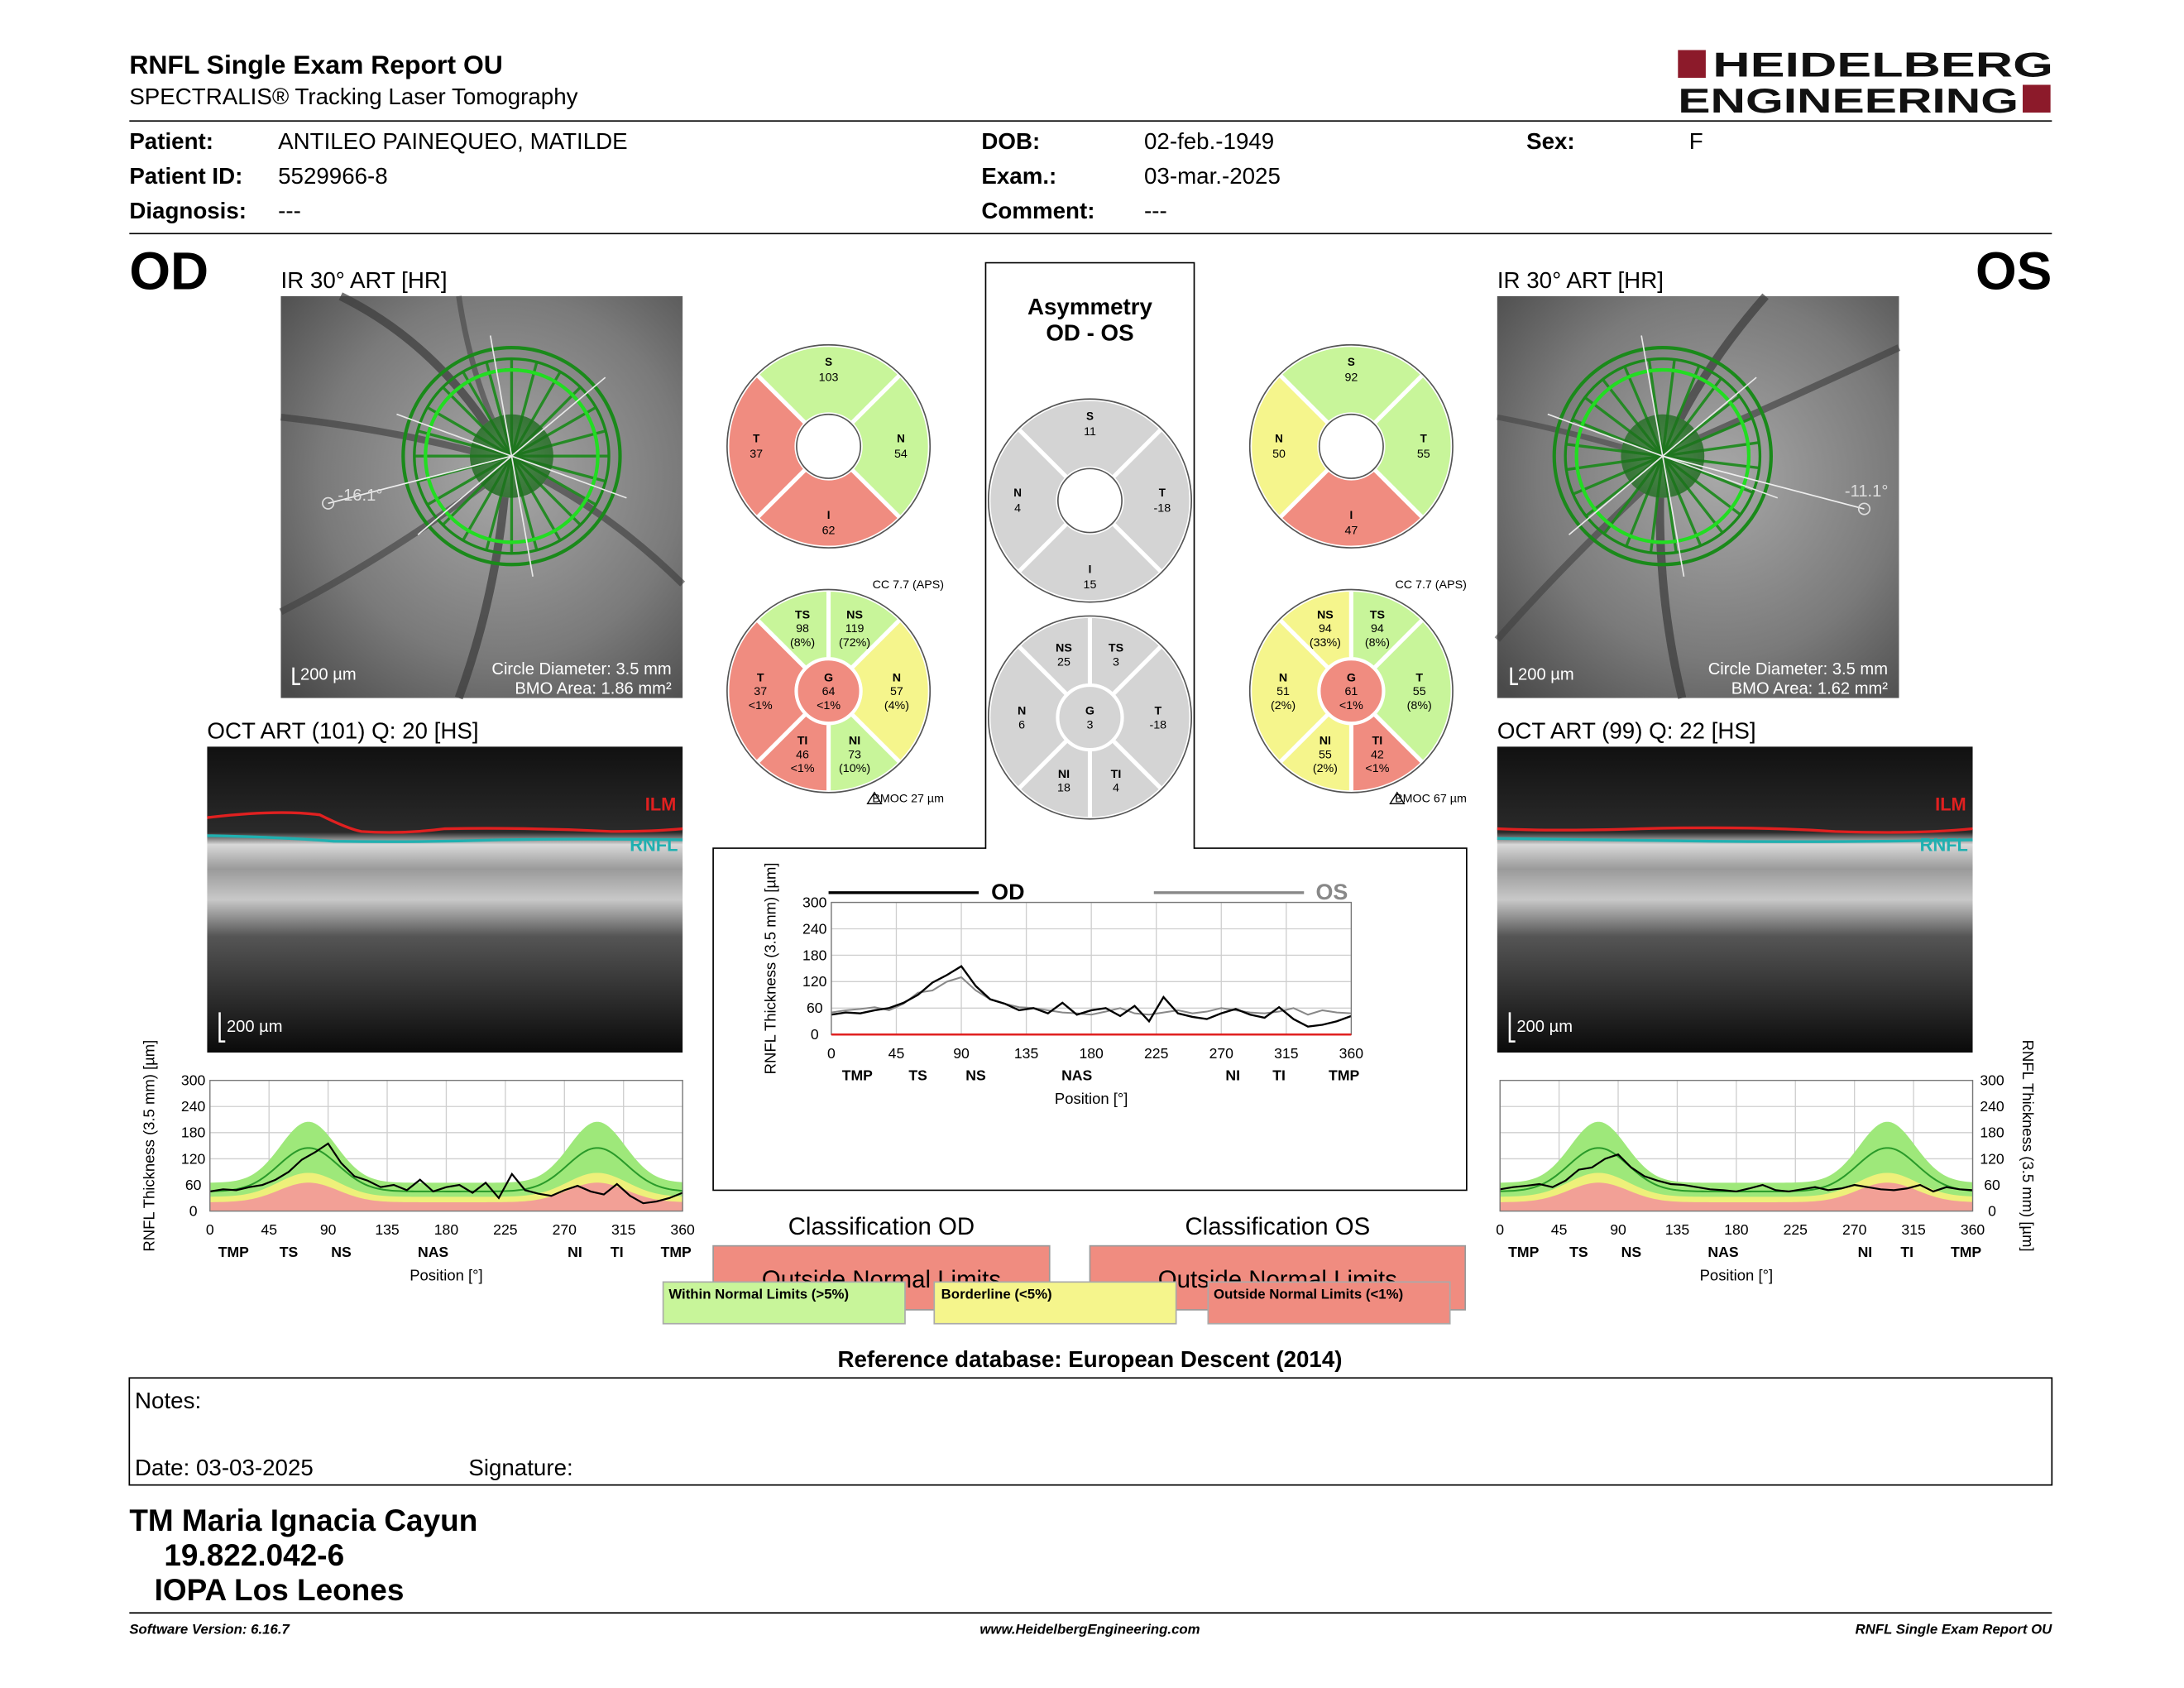 This screenshot has width=2184, height=1688. I want to click on asym-sector-label-0: TMP, so click(857, 1075).